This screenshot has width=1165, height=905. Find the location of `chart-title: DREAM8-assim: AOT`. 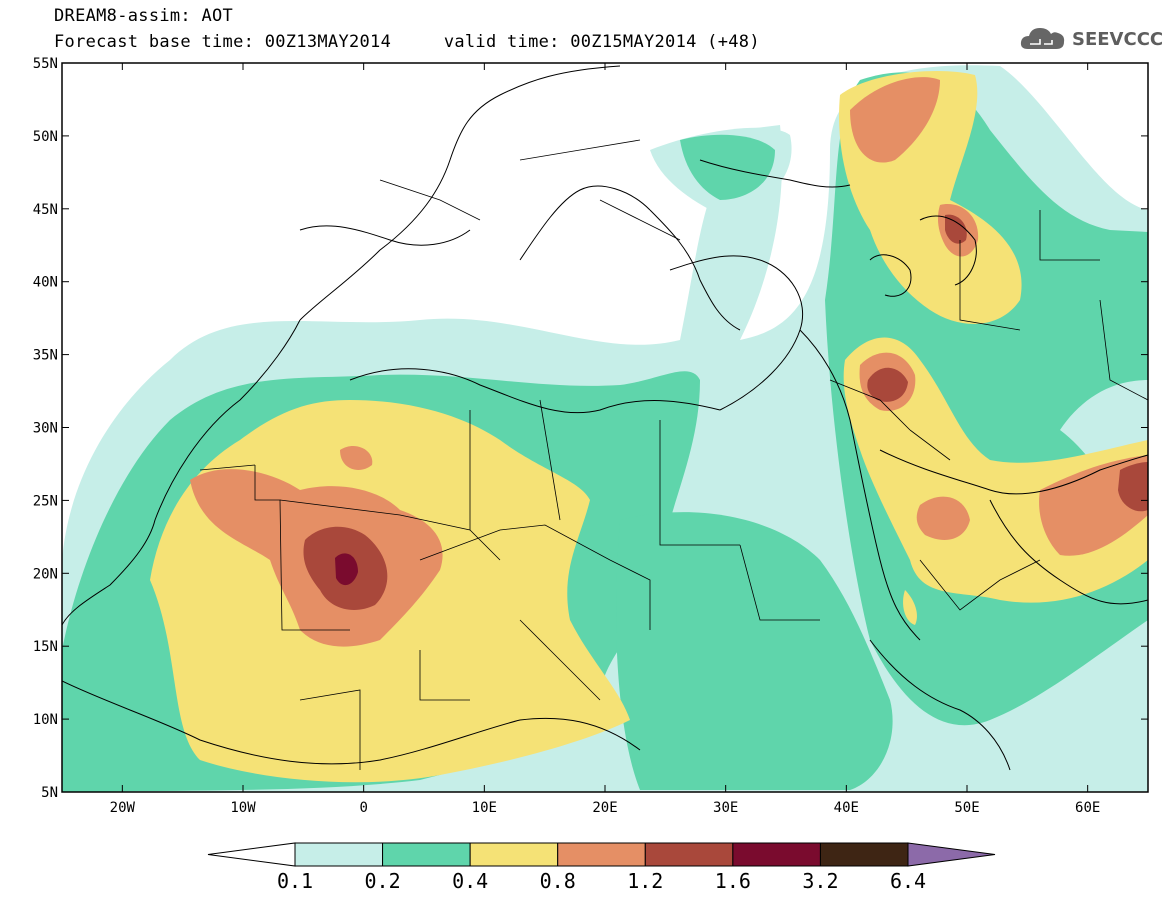

chart-title: DREAM8-assim: AOT is located at coordinates (144, 16).